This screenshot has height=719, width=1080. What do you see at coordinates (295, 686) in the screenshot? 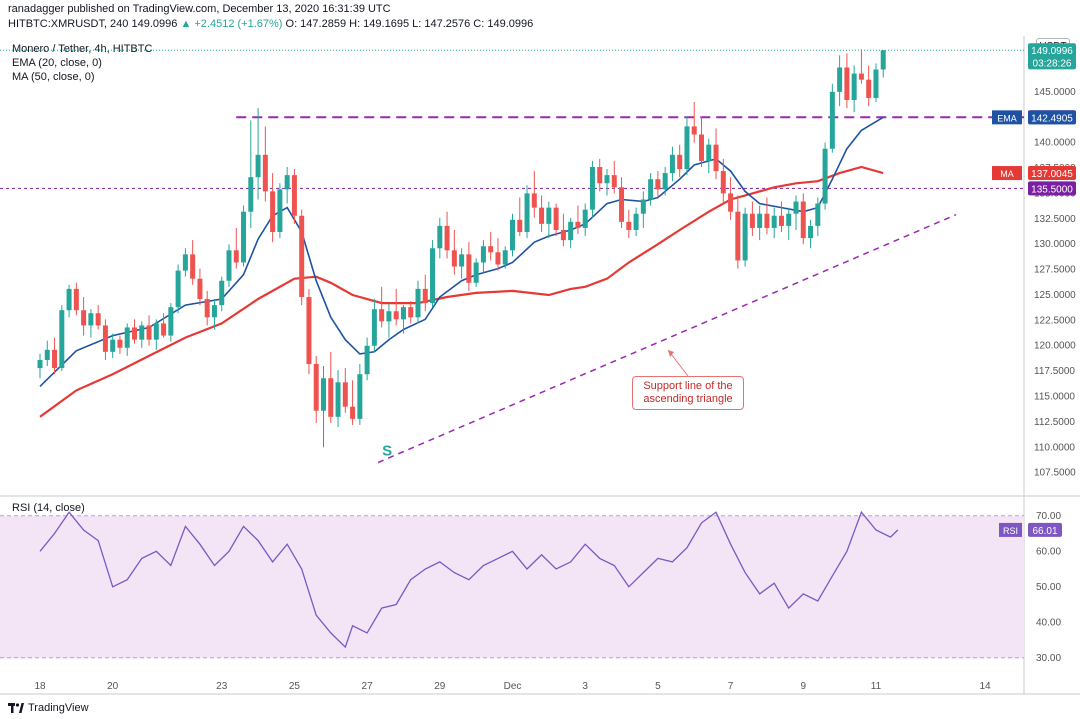
I see `time-tick-label: 25` at bounding box center [295, 686].